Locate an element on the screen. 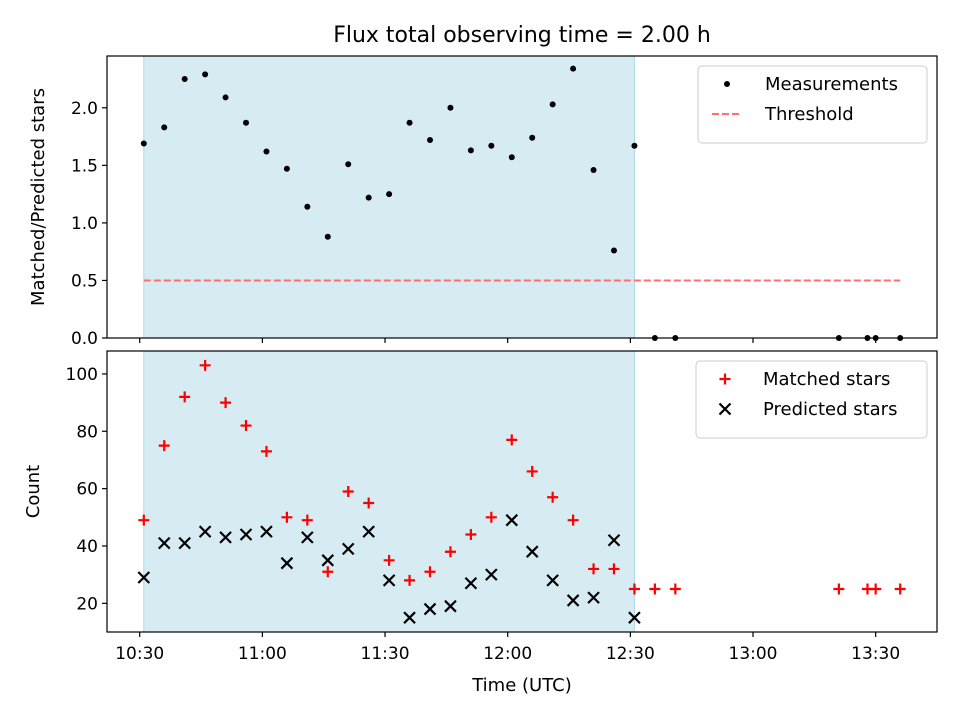  y-tick-label: 80 is located at coordinates (87, 432).